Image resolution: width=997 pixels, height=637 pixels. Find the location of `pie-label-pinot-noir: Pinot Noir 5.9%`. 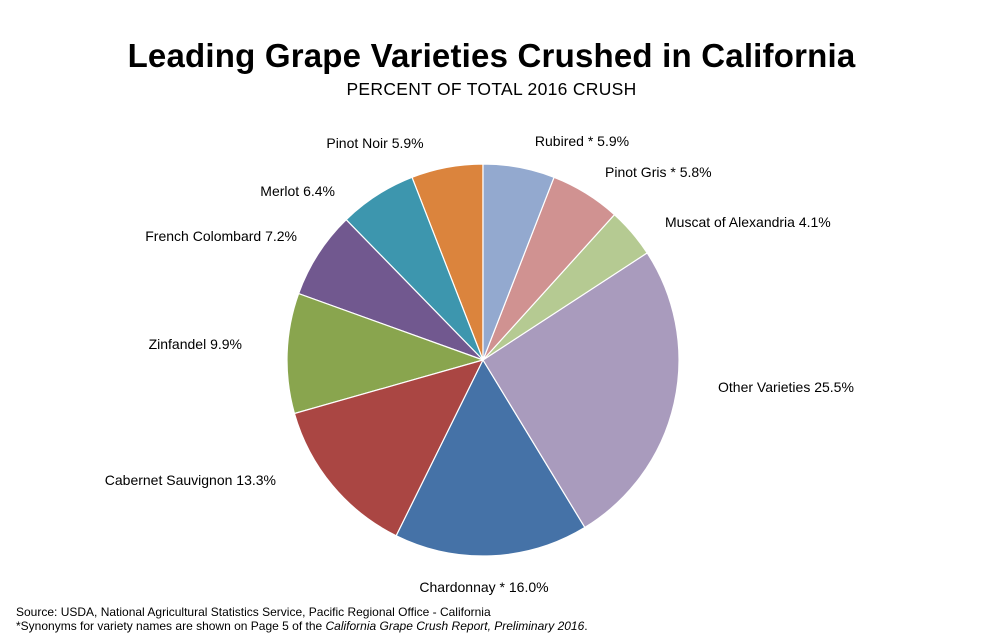

pie-label-pinot-noir: Pinot Noir 5.9% is located at coordinates (374, 143).